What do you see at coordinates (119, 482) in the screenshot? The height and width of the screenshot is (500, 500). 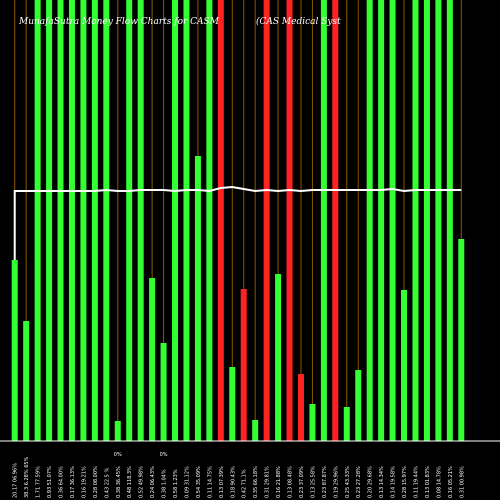 I see `x-tick-label: 0.38 36.45%` at bounding box center [119, 482].